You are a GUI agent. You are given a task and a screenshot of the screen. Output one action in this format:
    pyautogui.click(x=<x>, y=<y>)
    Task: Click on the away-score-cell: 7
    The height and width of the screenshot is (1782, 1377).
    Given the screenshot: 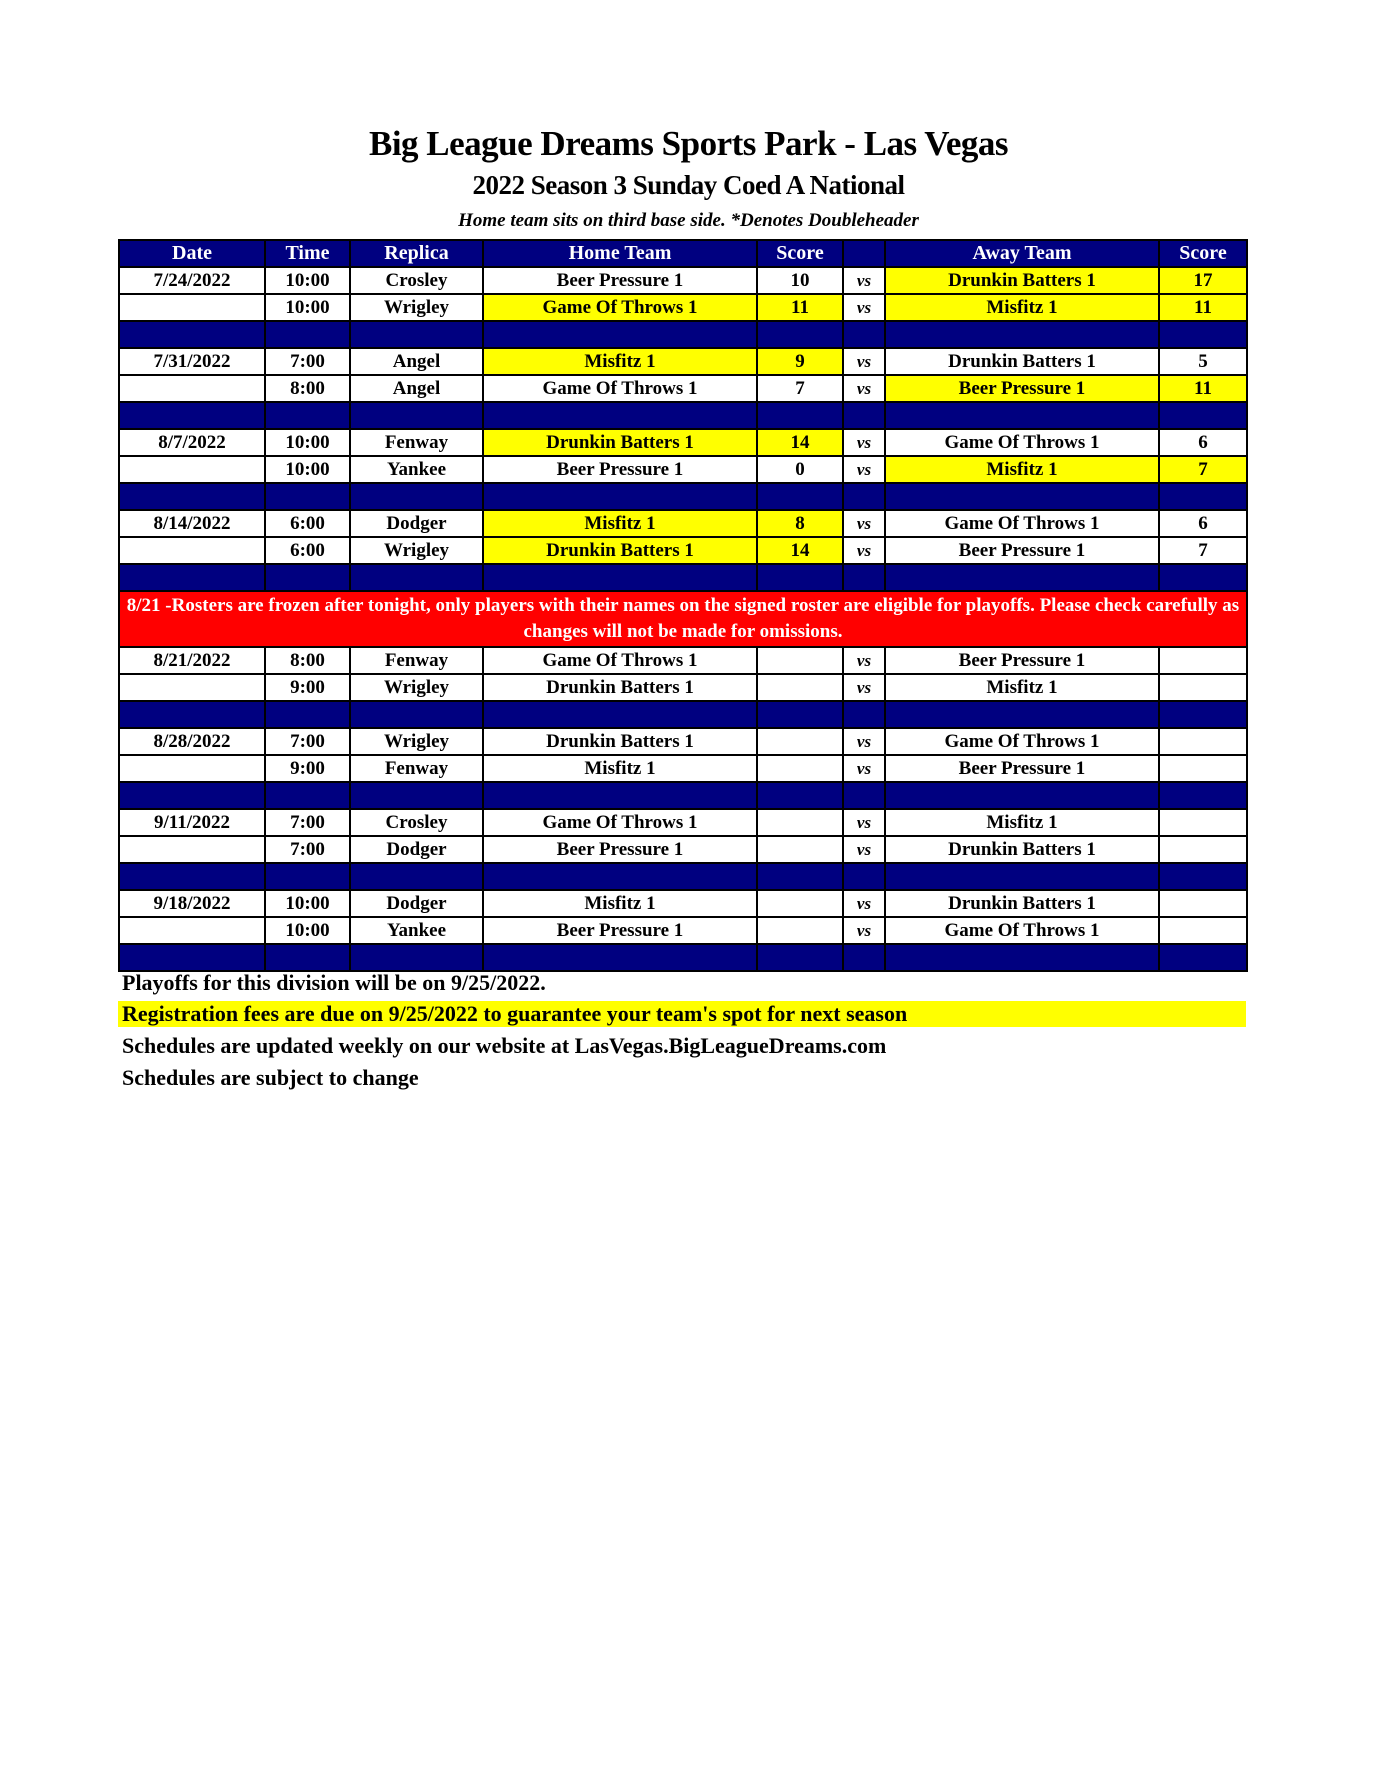 What is the action you would take?
    pyautogui.click(x=1203, y=550)
    